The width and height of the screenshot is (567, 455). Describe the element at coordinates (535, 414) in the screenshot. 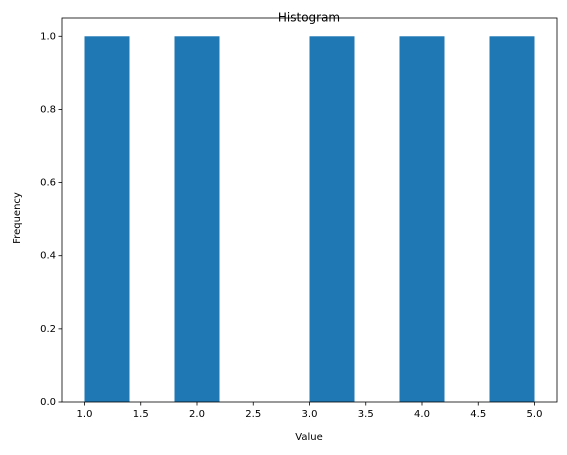

I see `x-tick-label: 5.0` at that location.